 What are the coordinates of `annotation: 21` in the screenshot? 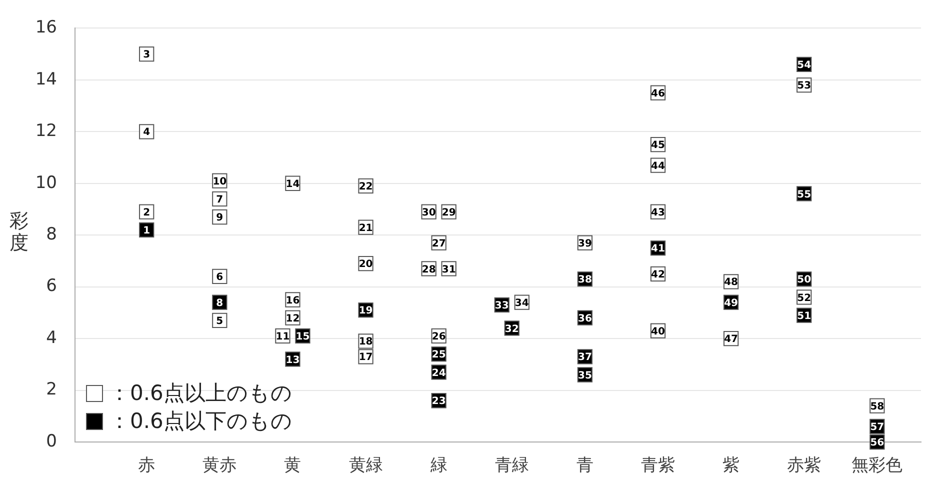 It's located at (365, 228).